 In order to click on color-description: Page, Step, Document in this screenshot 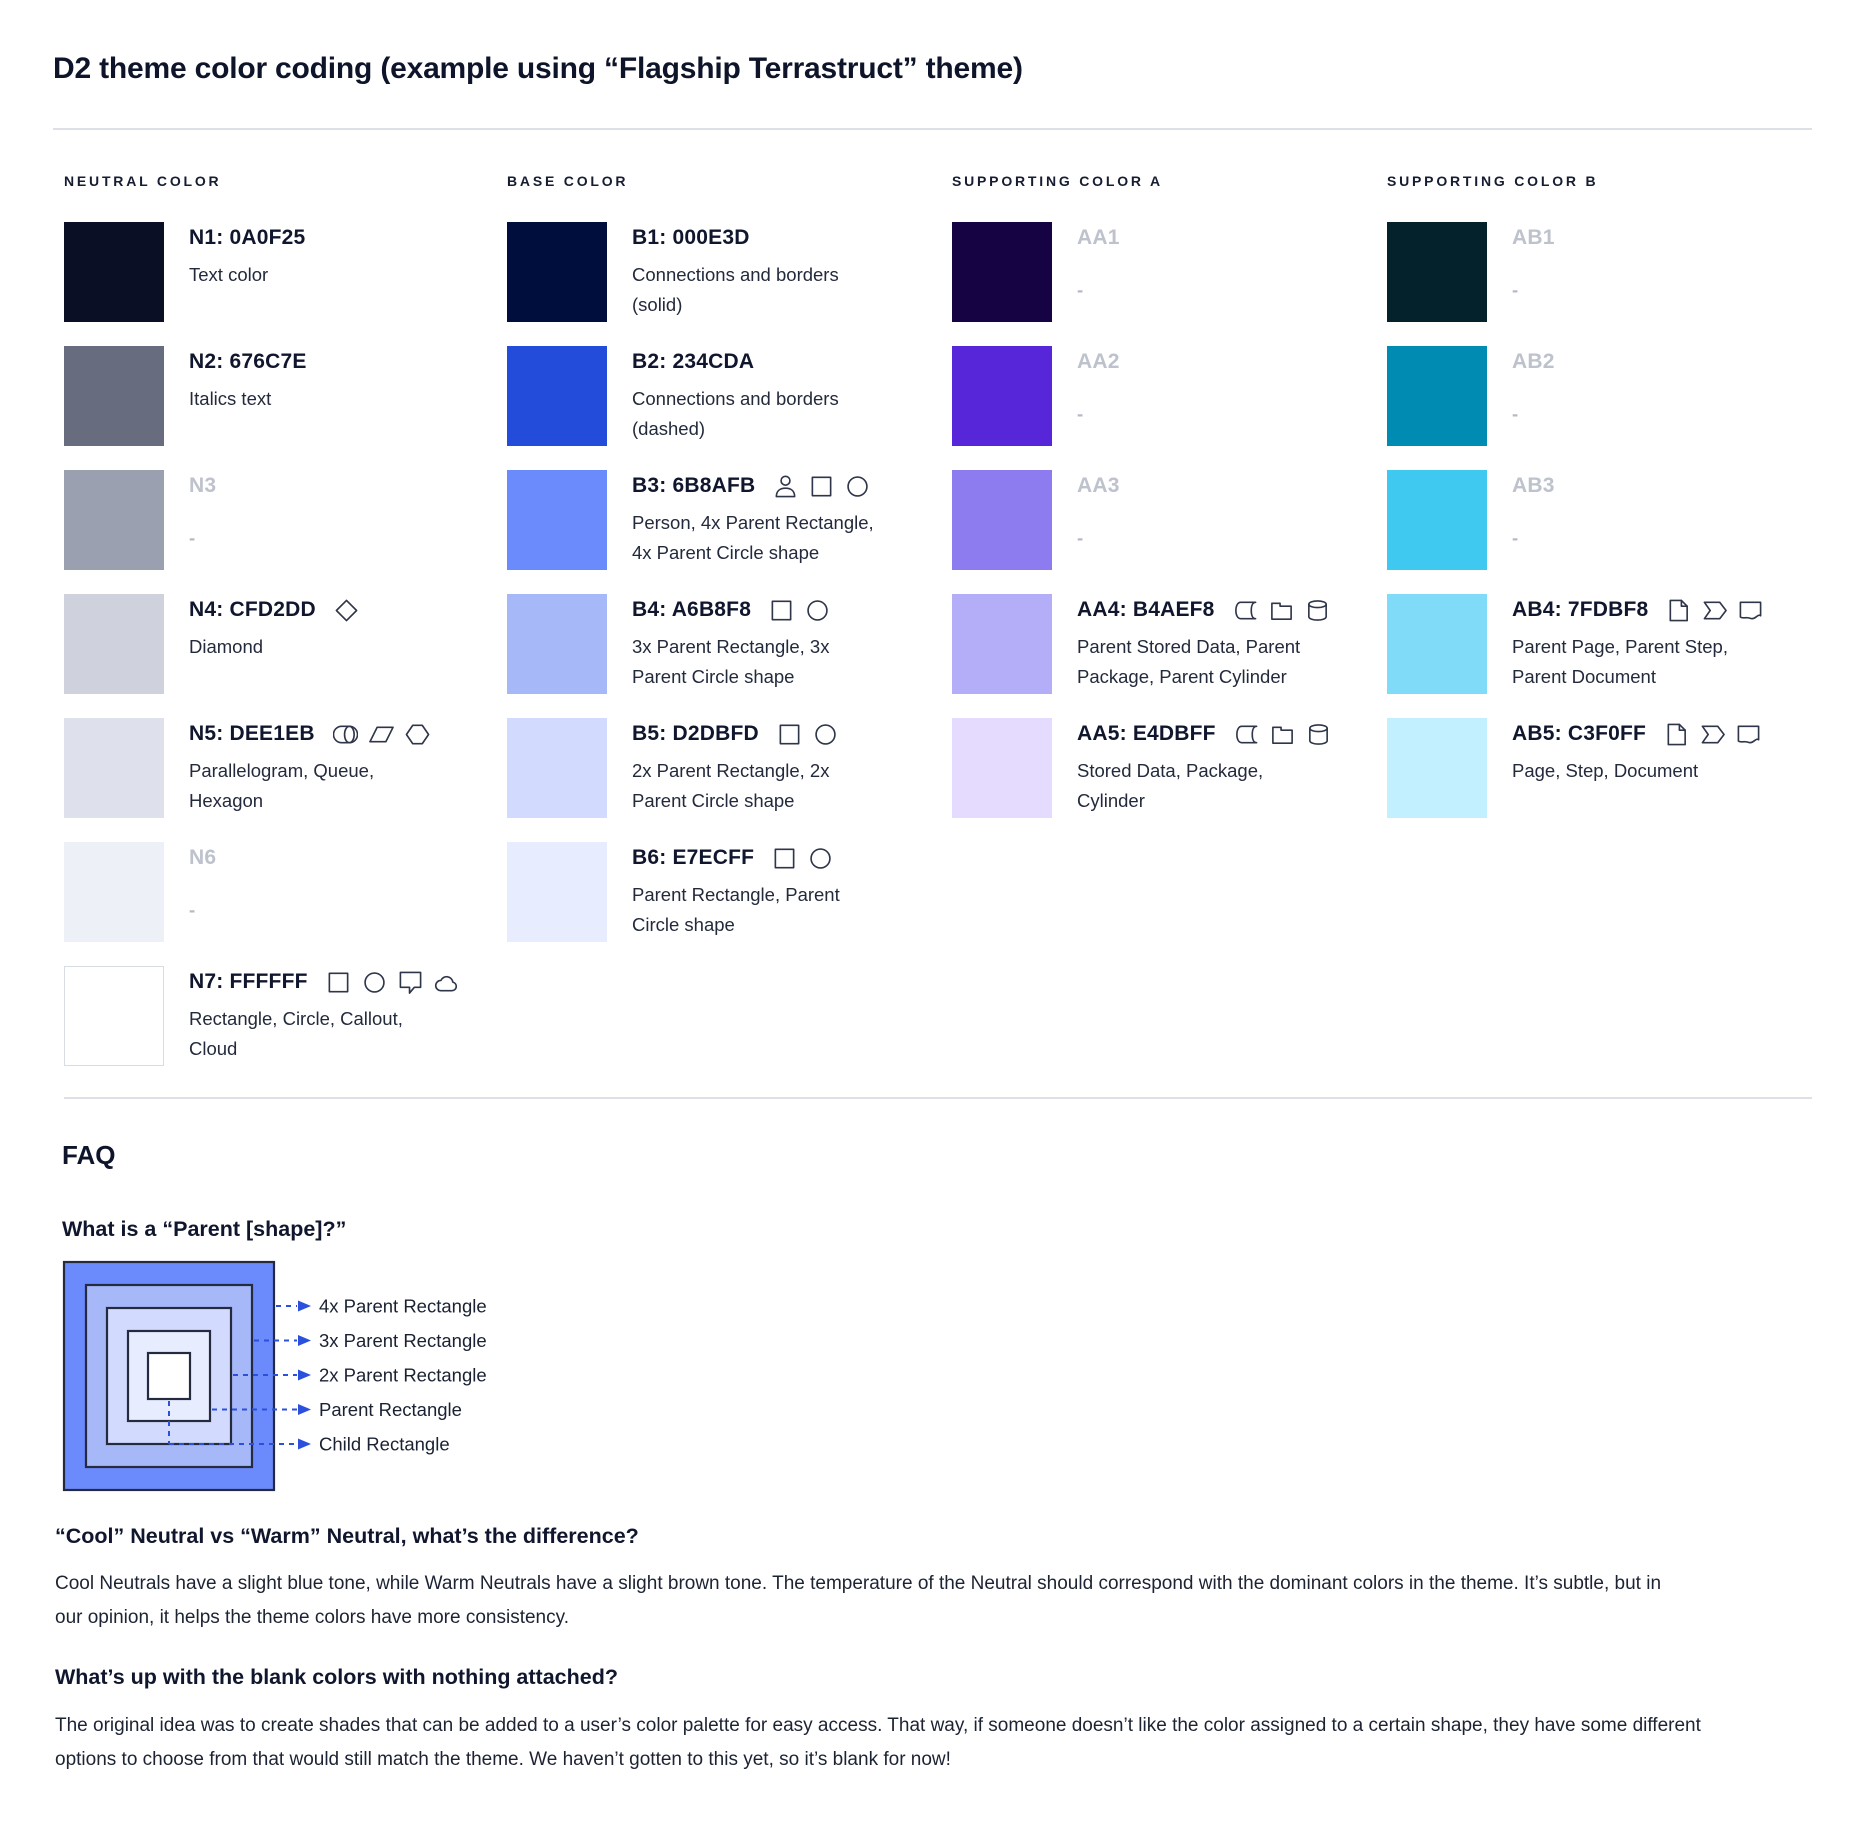, I will do `click(1605, 770)`.